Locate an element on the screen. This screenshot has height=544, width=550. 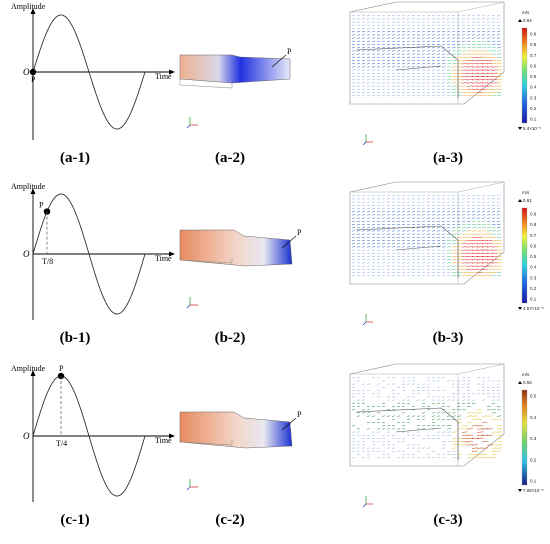
point-p-label: P is located at coordinates (33, 79).